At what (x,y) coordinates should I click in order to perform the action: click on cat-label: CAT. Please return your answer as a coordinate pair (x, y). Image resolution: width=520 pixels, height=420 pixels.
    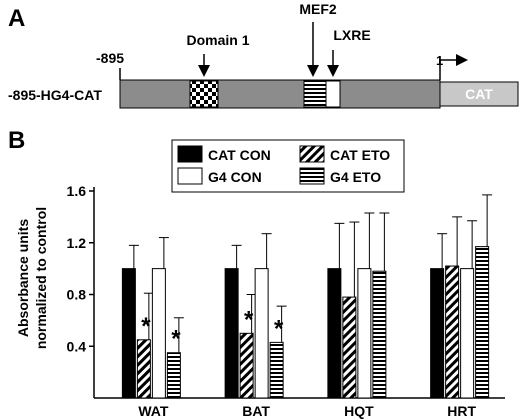
    Looking at the image, I should click on (479, 94).